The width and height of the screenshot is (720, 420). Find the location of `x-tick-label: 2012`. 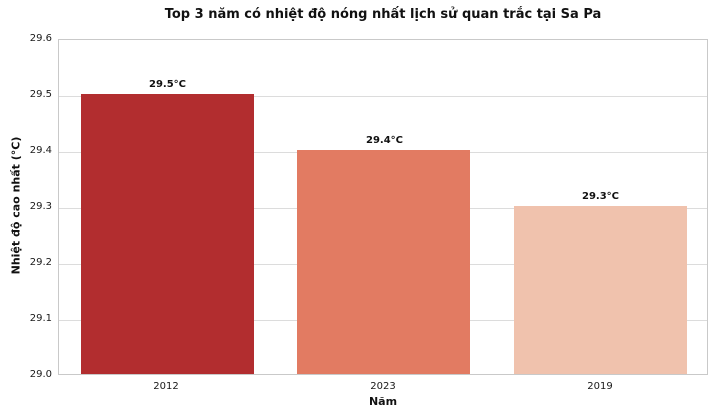

x-tick-label: 2012 is located at coordinates (166, 386).